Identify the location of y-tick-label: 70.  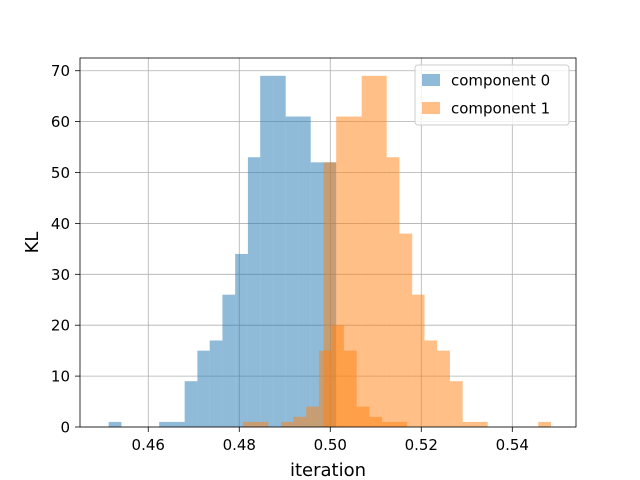
(60, 71).